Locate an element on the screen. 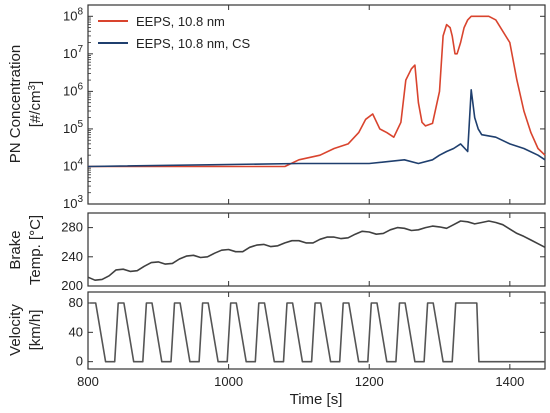  brake-y-axis-title: Brake is located at coordinates (15, 249).